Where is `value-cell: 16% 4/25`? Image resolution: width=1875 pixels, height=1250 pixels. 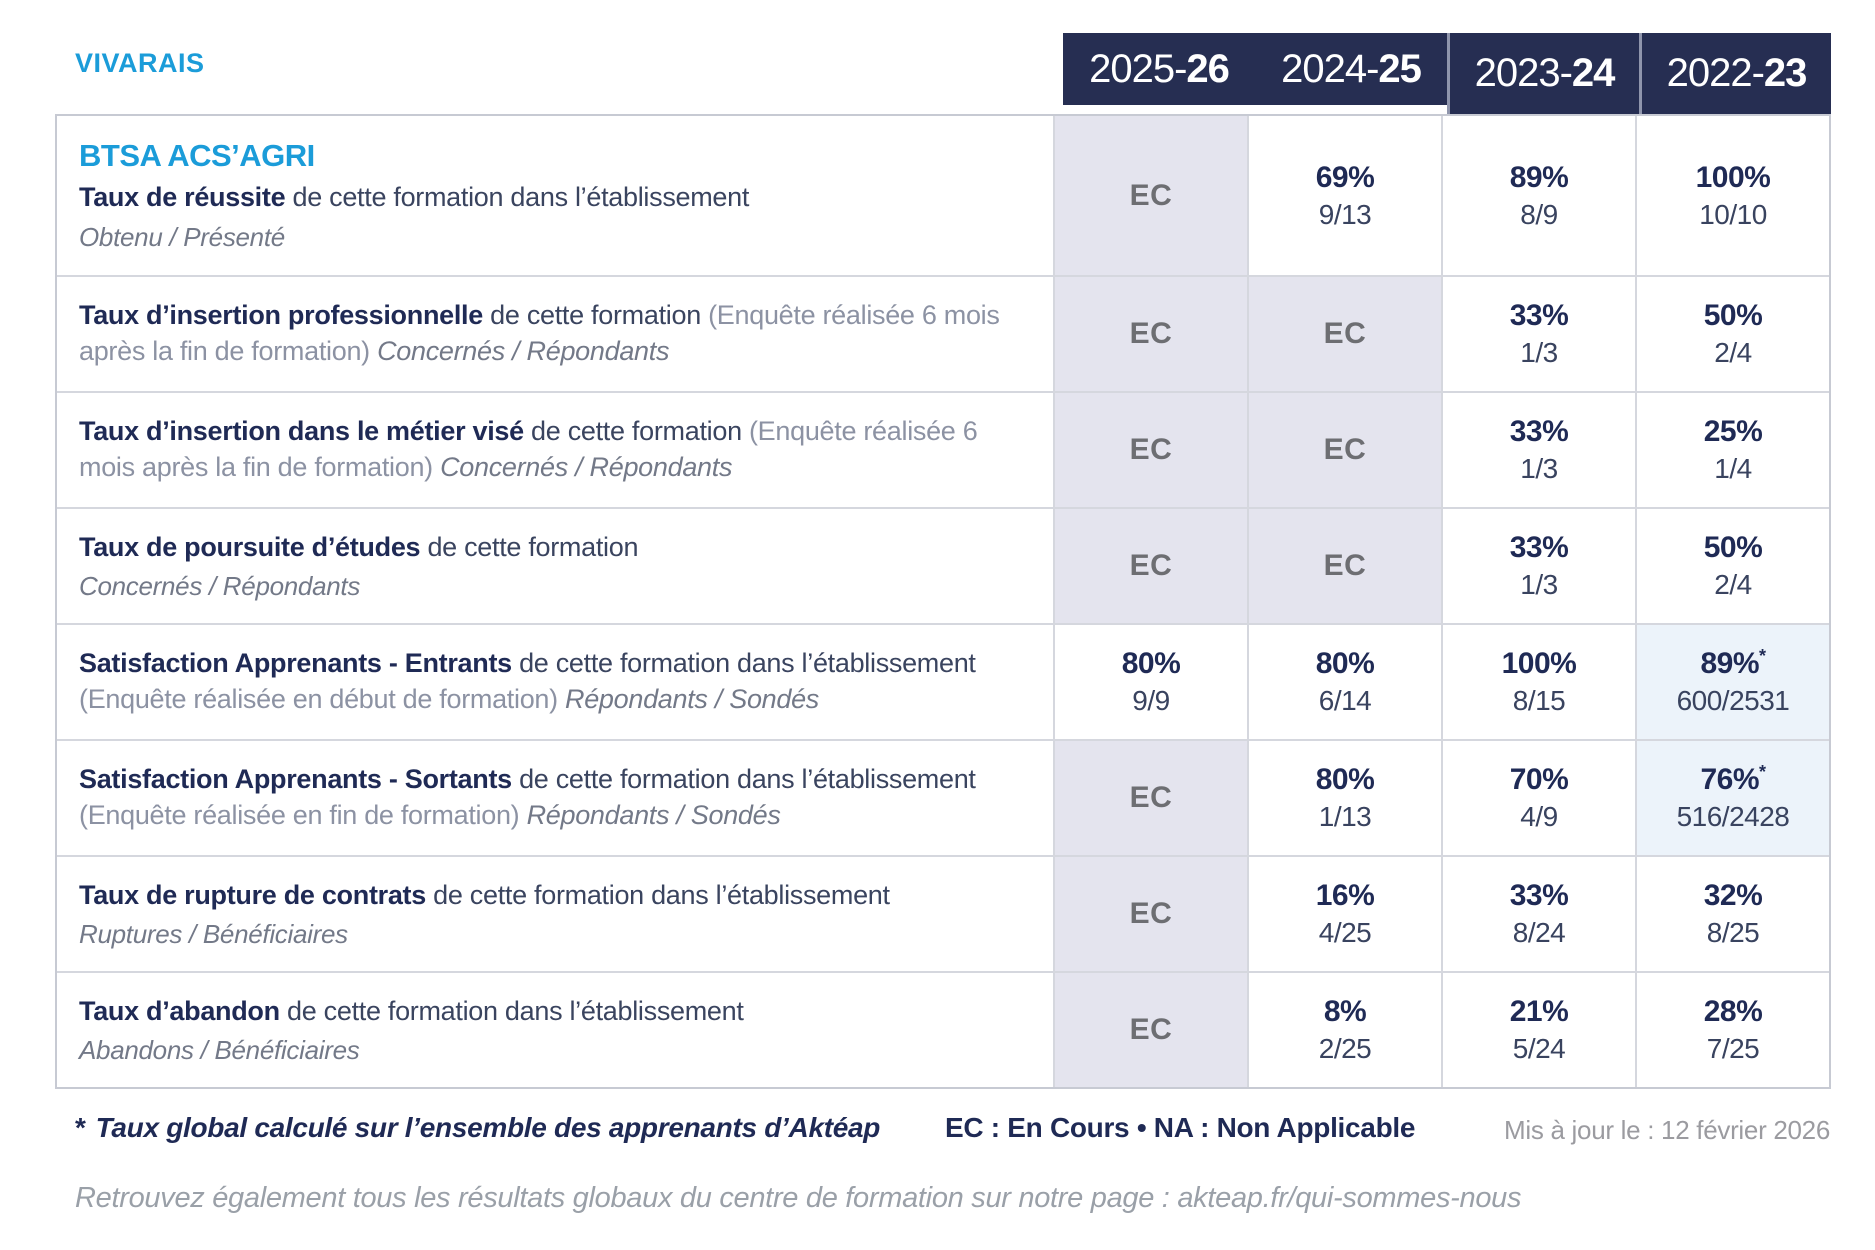 value-cell: 16% 4/25 is located at coordinates (1345, 914).